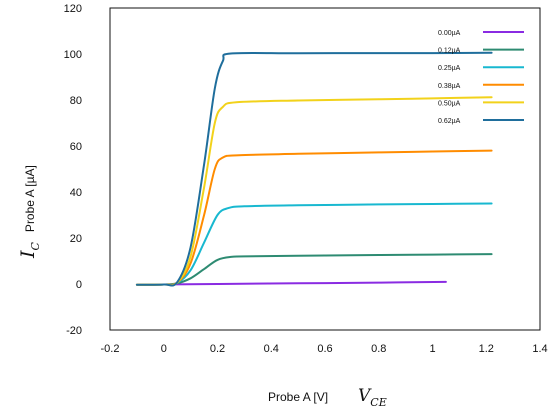 The image size is (550, 412). Describe the element at coordinates (110, 349) in the screenshot. I see `x-tick-label: -0.2` at that location.